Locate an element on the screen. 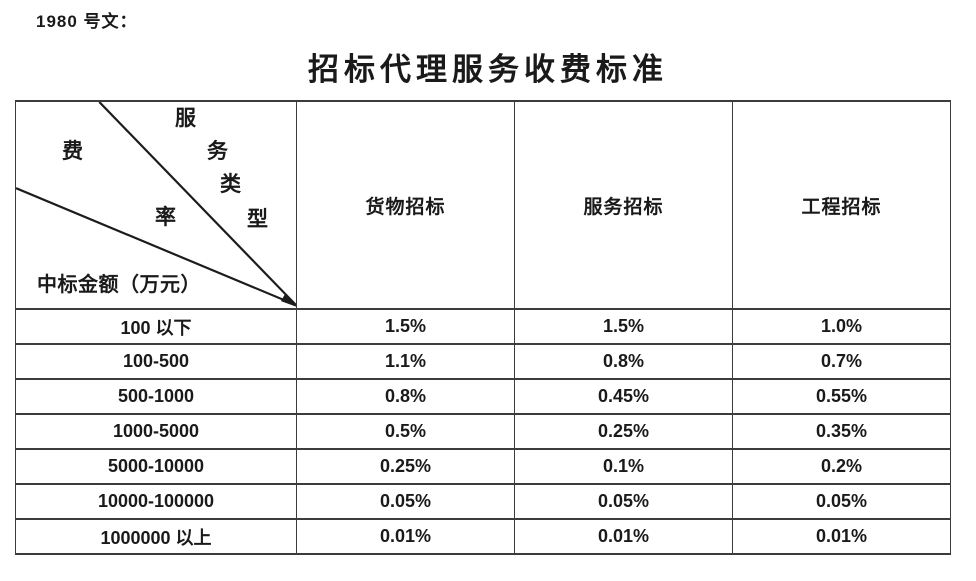 Image resolution: width=976 pixels, height=581 pixels. diagonal-arrowhead is located at coordinates (288, 300).